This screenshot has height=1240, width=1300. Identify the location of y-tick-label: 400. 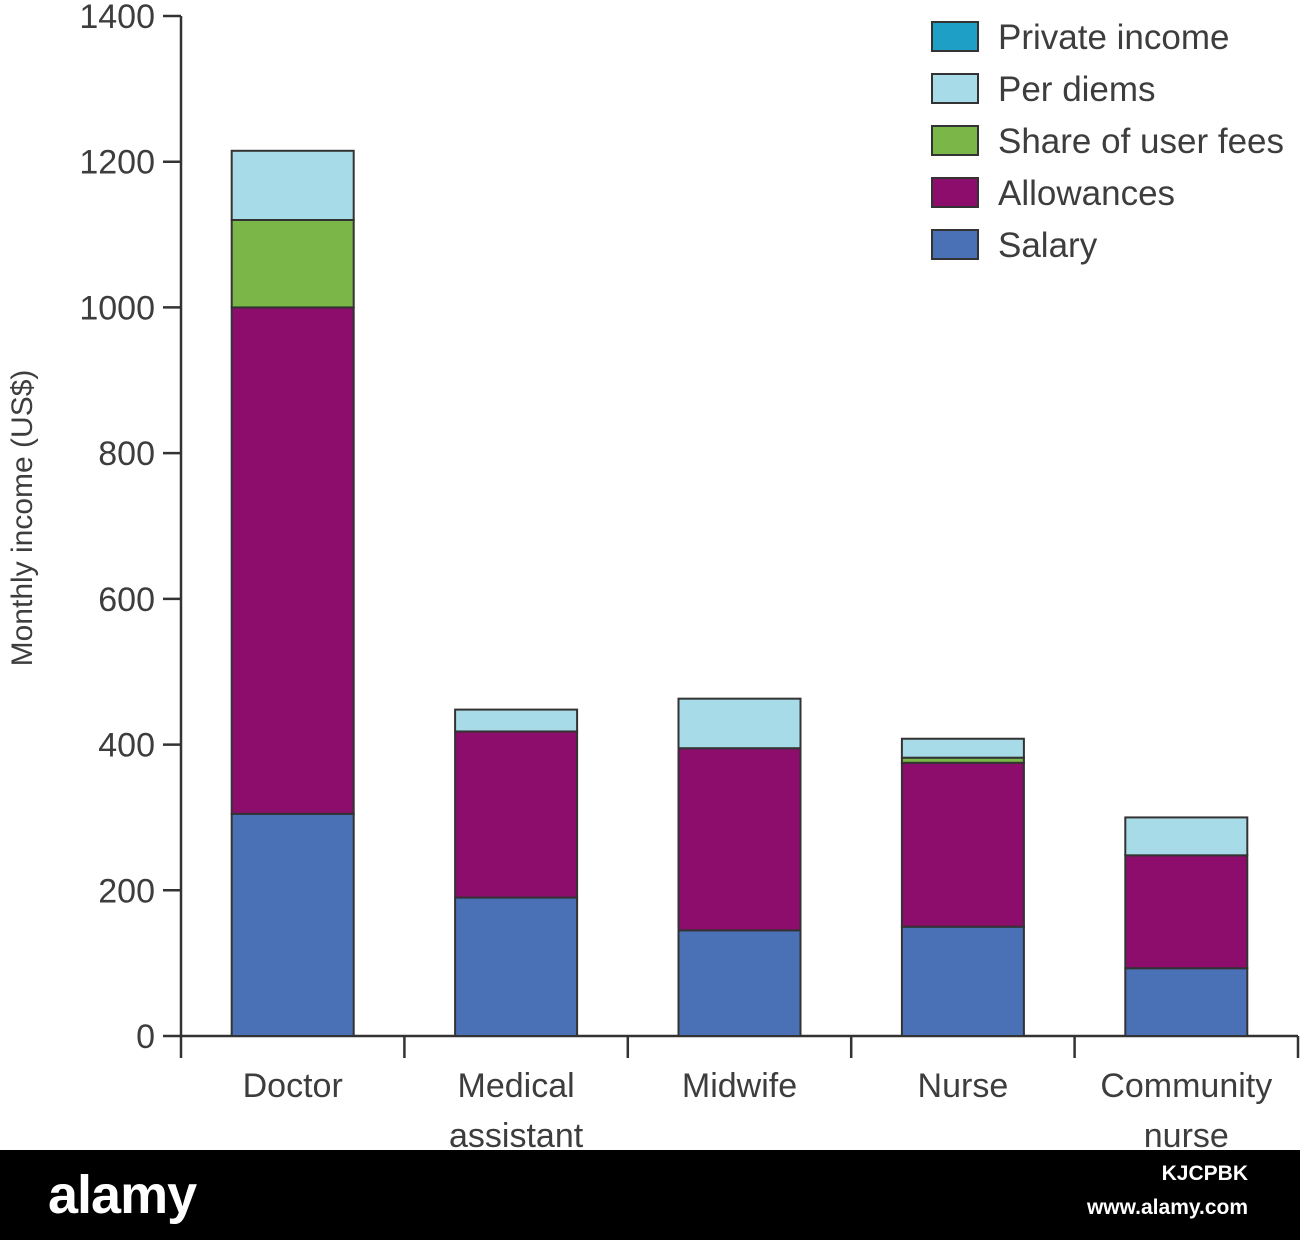
(126, 746).